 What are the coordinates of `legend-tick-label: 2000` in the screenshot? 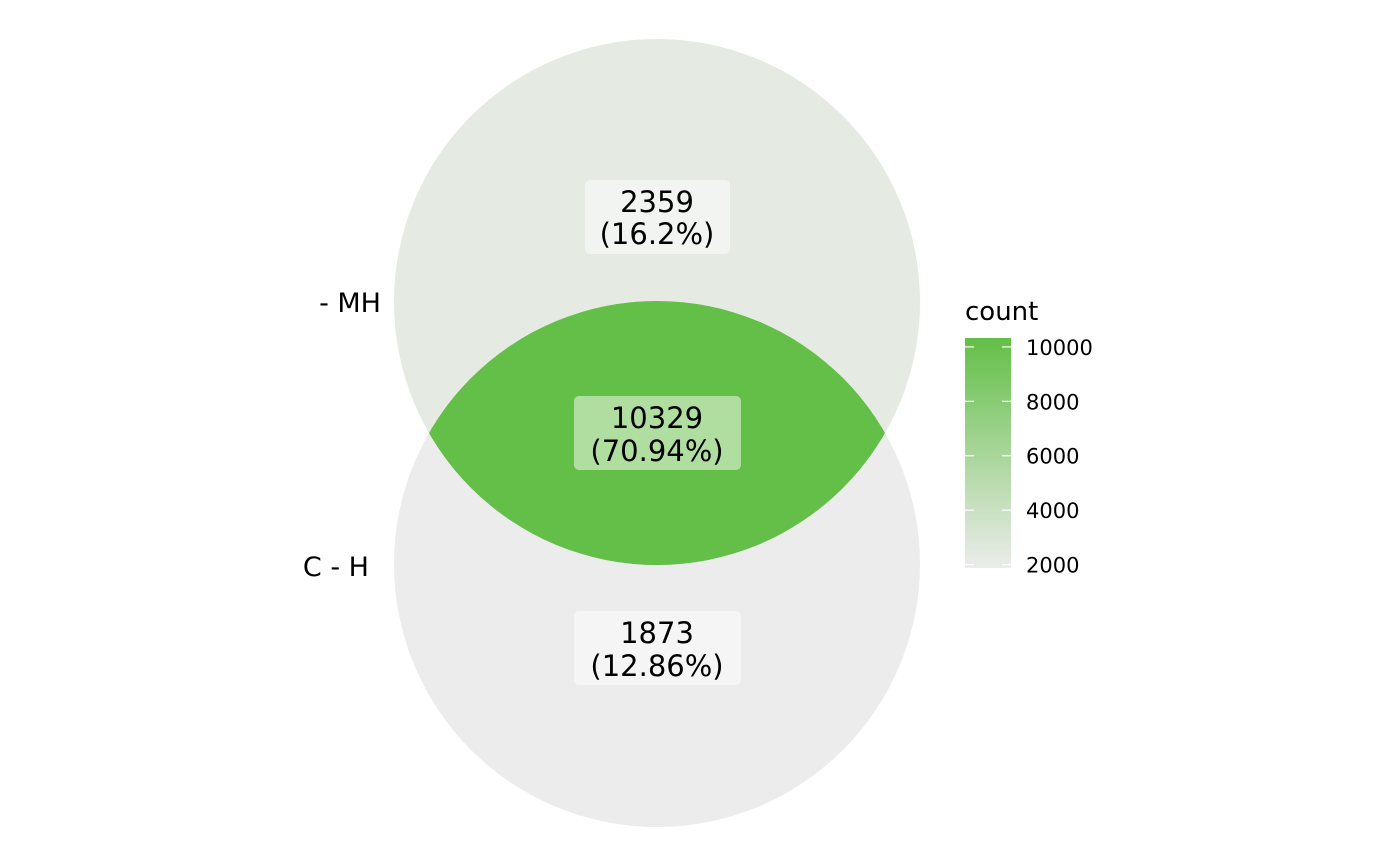 It's located at (1052, 566).